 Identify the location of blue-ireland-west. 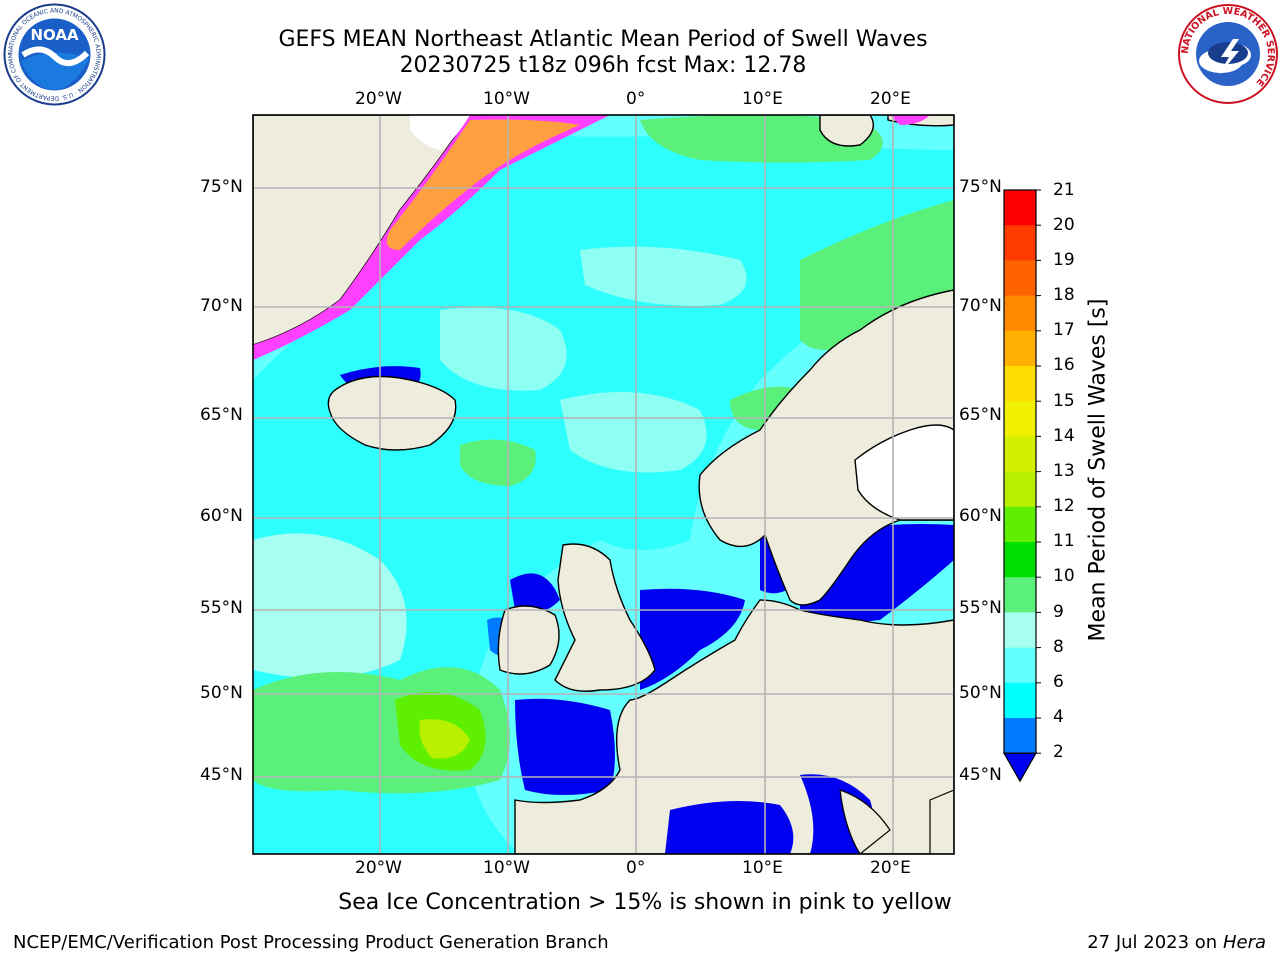
(503, 636).